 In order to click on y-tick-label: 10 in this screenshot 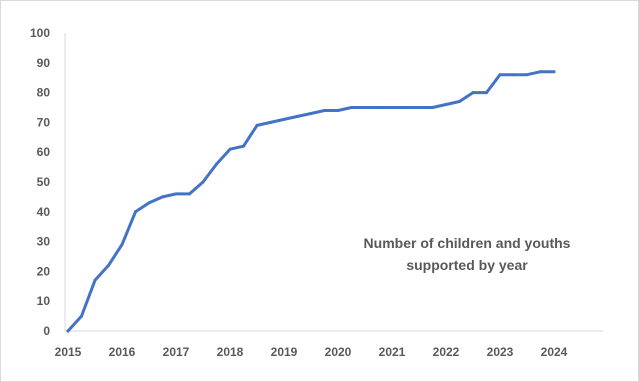, I will do `click(44, 301)`.